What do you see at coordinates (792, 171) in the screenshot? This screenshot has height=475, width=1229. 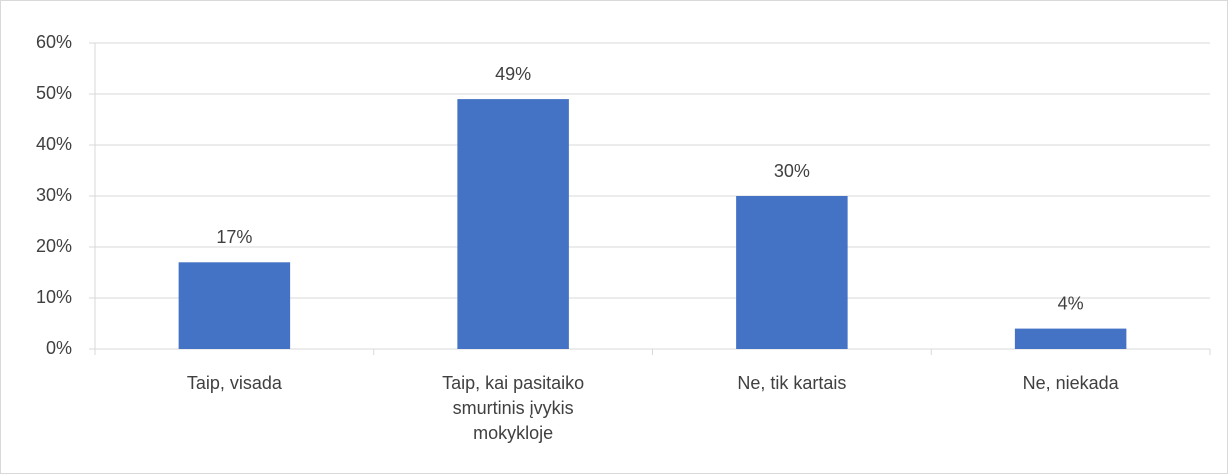 I see `data-label: 30%` at bounding box center [792, 171].